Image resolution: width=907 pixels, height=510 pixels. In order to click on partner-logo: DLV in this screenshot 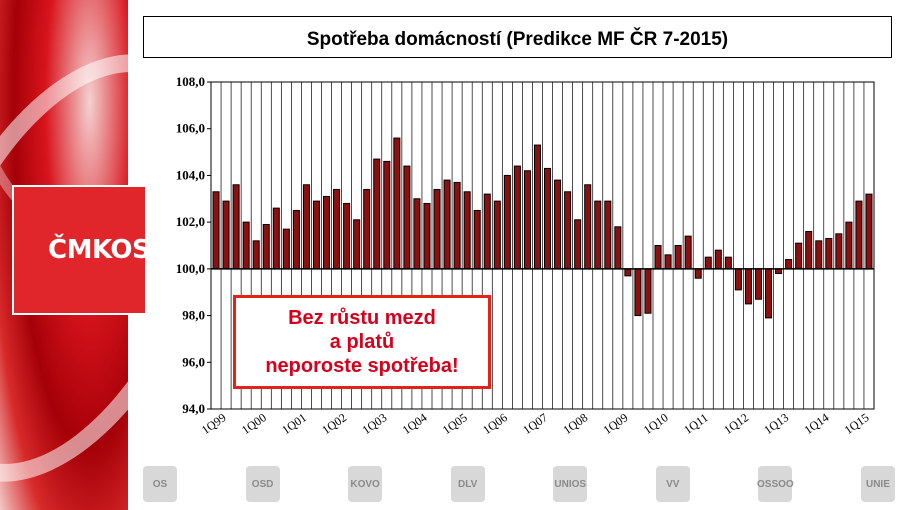, I will do `click(467, 484)`.